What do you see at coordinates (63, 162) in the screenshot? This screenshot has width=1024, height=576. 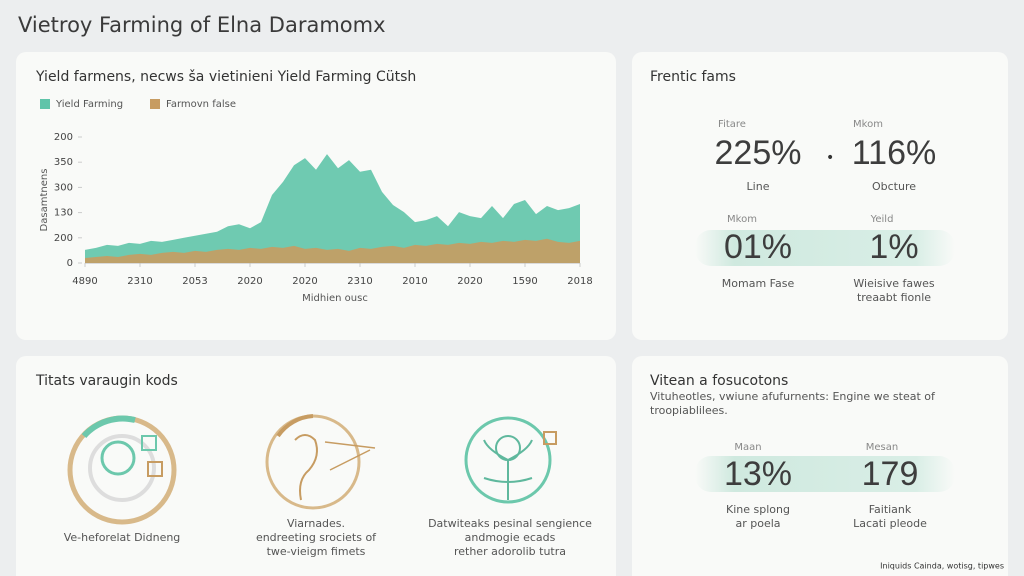 I see `y-tick-label: 350` at bounding box center [63, 162].